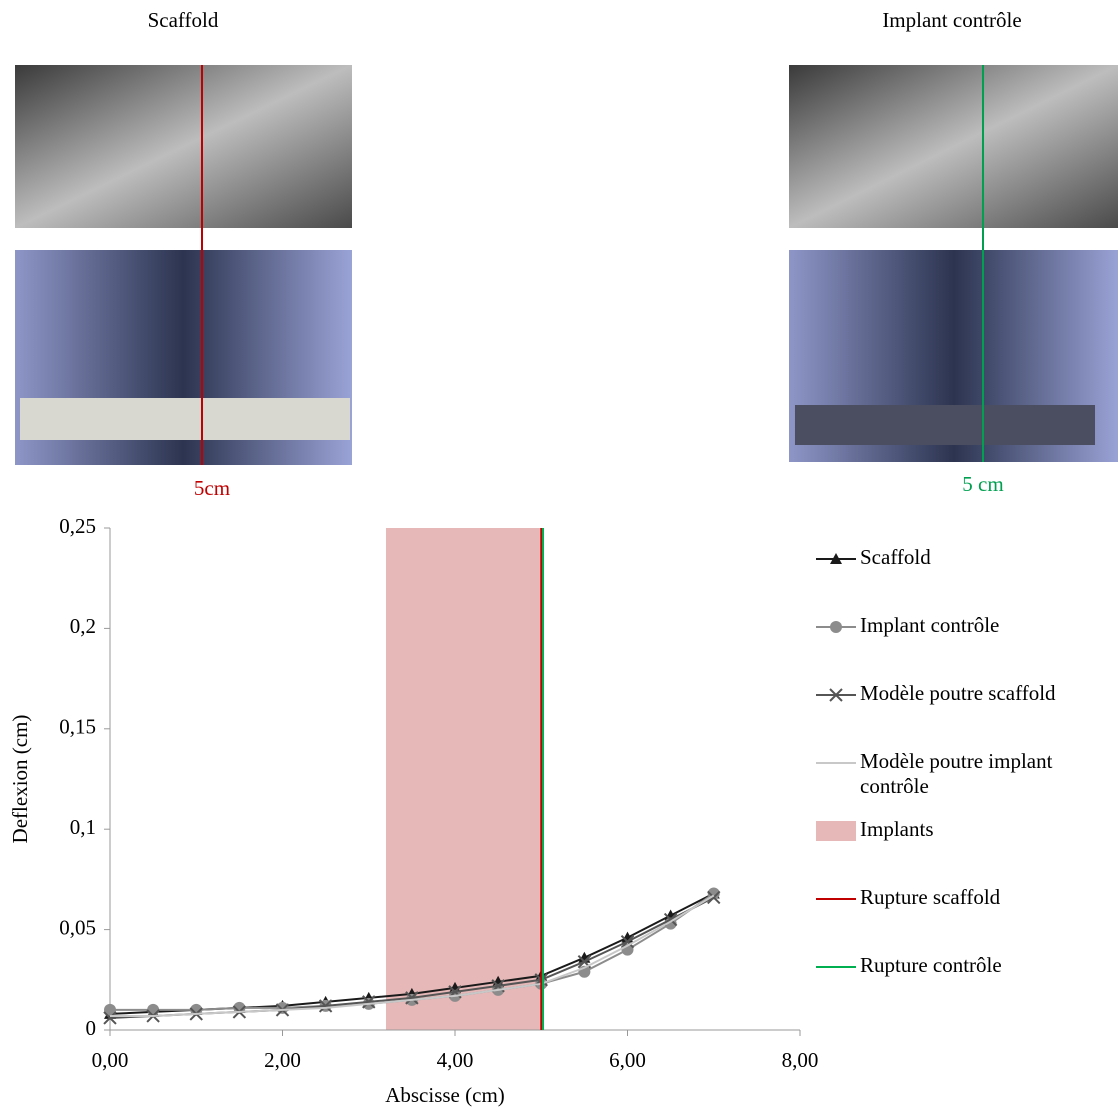  Describe the element at coordinates (212, 488) in the screenshot. I see `panel-label: 5cm` at that location.